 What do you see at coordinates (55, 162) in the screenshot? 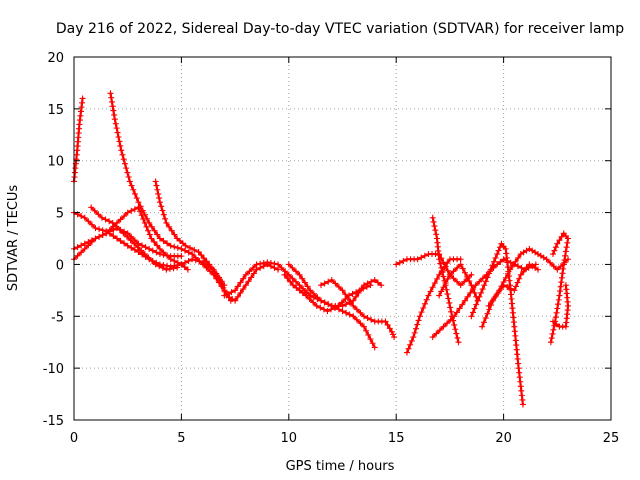
I see `y-tick-label: 10` at bounding box center [55, 162].